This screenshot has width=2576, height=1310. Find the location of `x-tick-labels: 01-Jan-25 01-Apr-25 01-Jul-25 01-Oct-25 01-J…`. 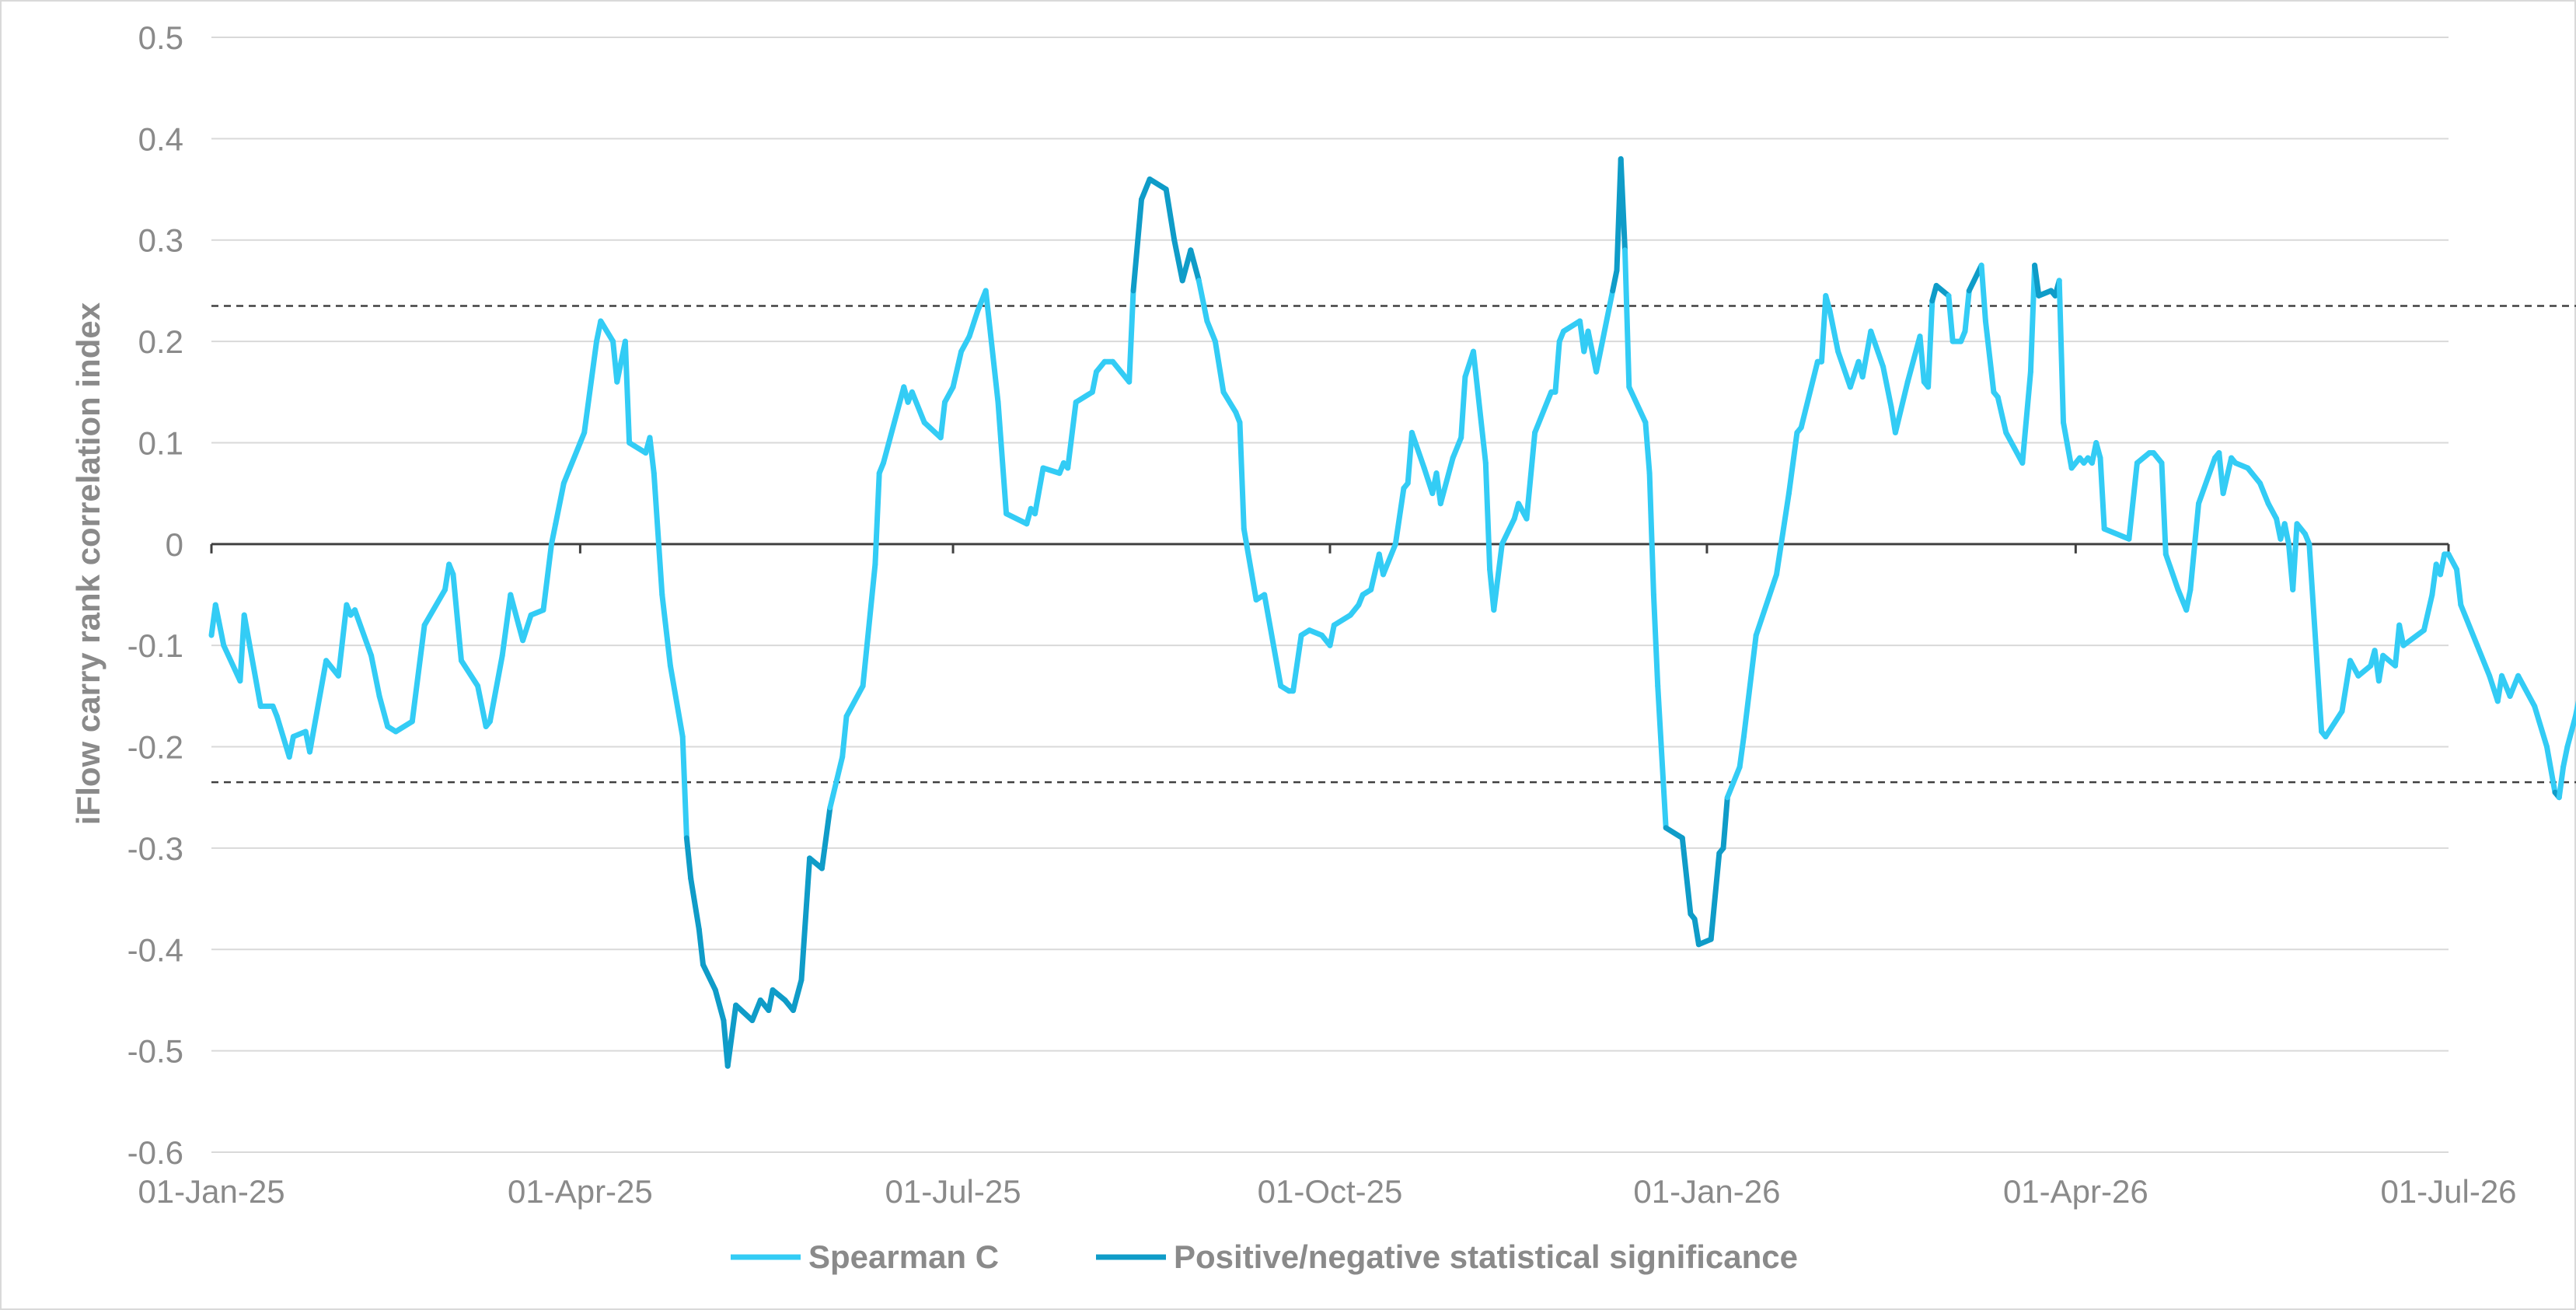

x-tick-labels: 01-Jan-25 01-Apr-25 01-Jul-25 01-Oct-25 01-J… is located at coordinates (1327, 1191).